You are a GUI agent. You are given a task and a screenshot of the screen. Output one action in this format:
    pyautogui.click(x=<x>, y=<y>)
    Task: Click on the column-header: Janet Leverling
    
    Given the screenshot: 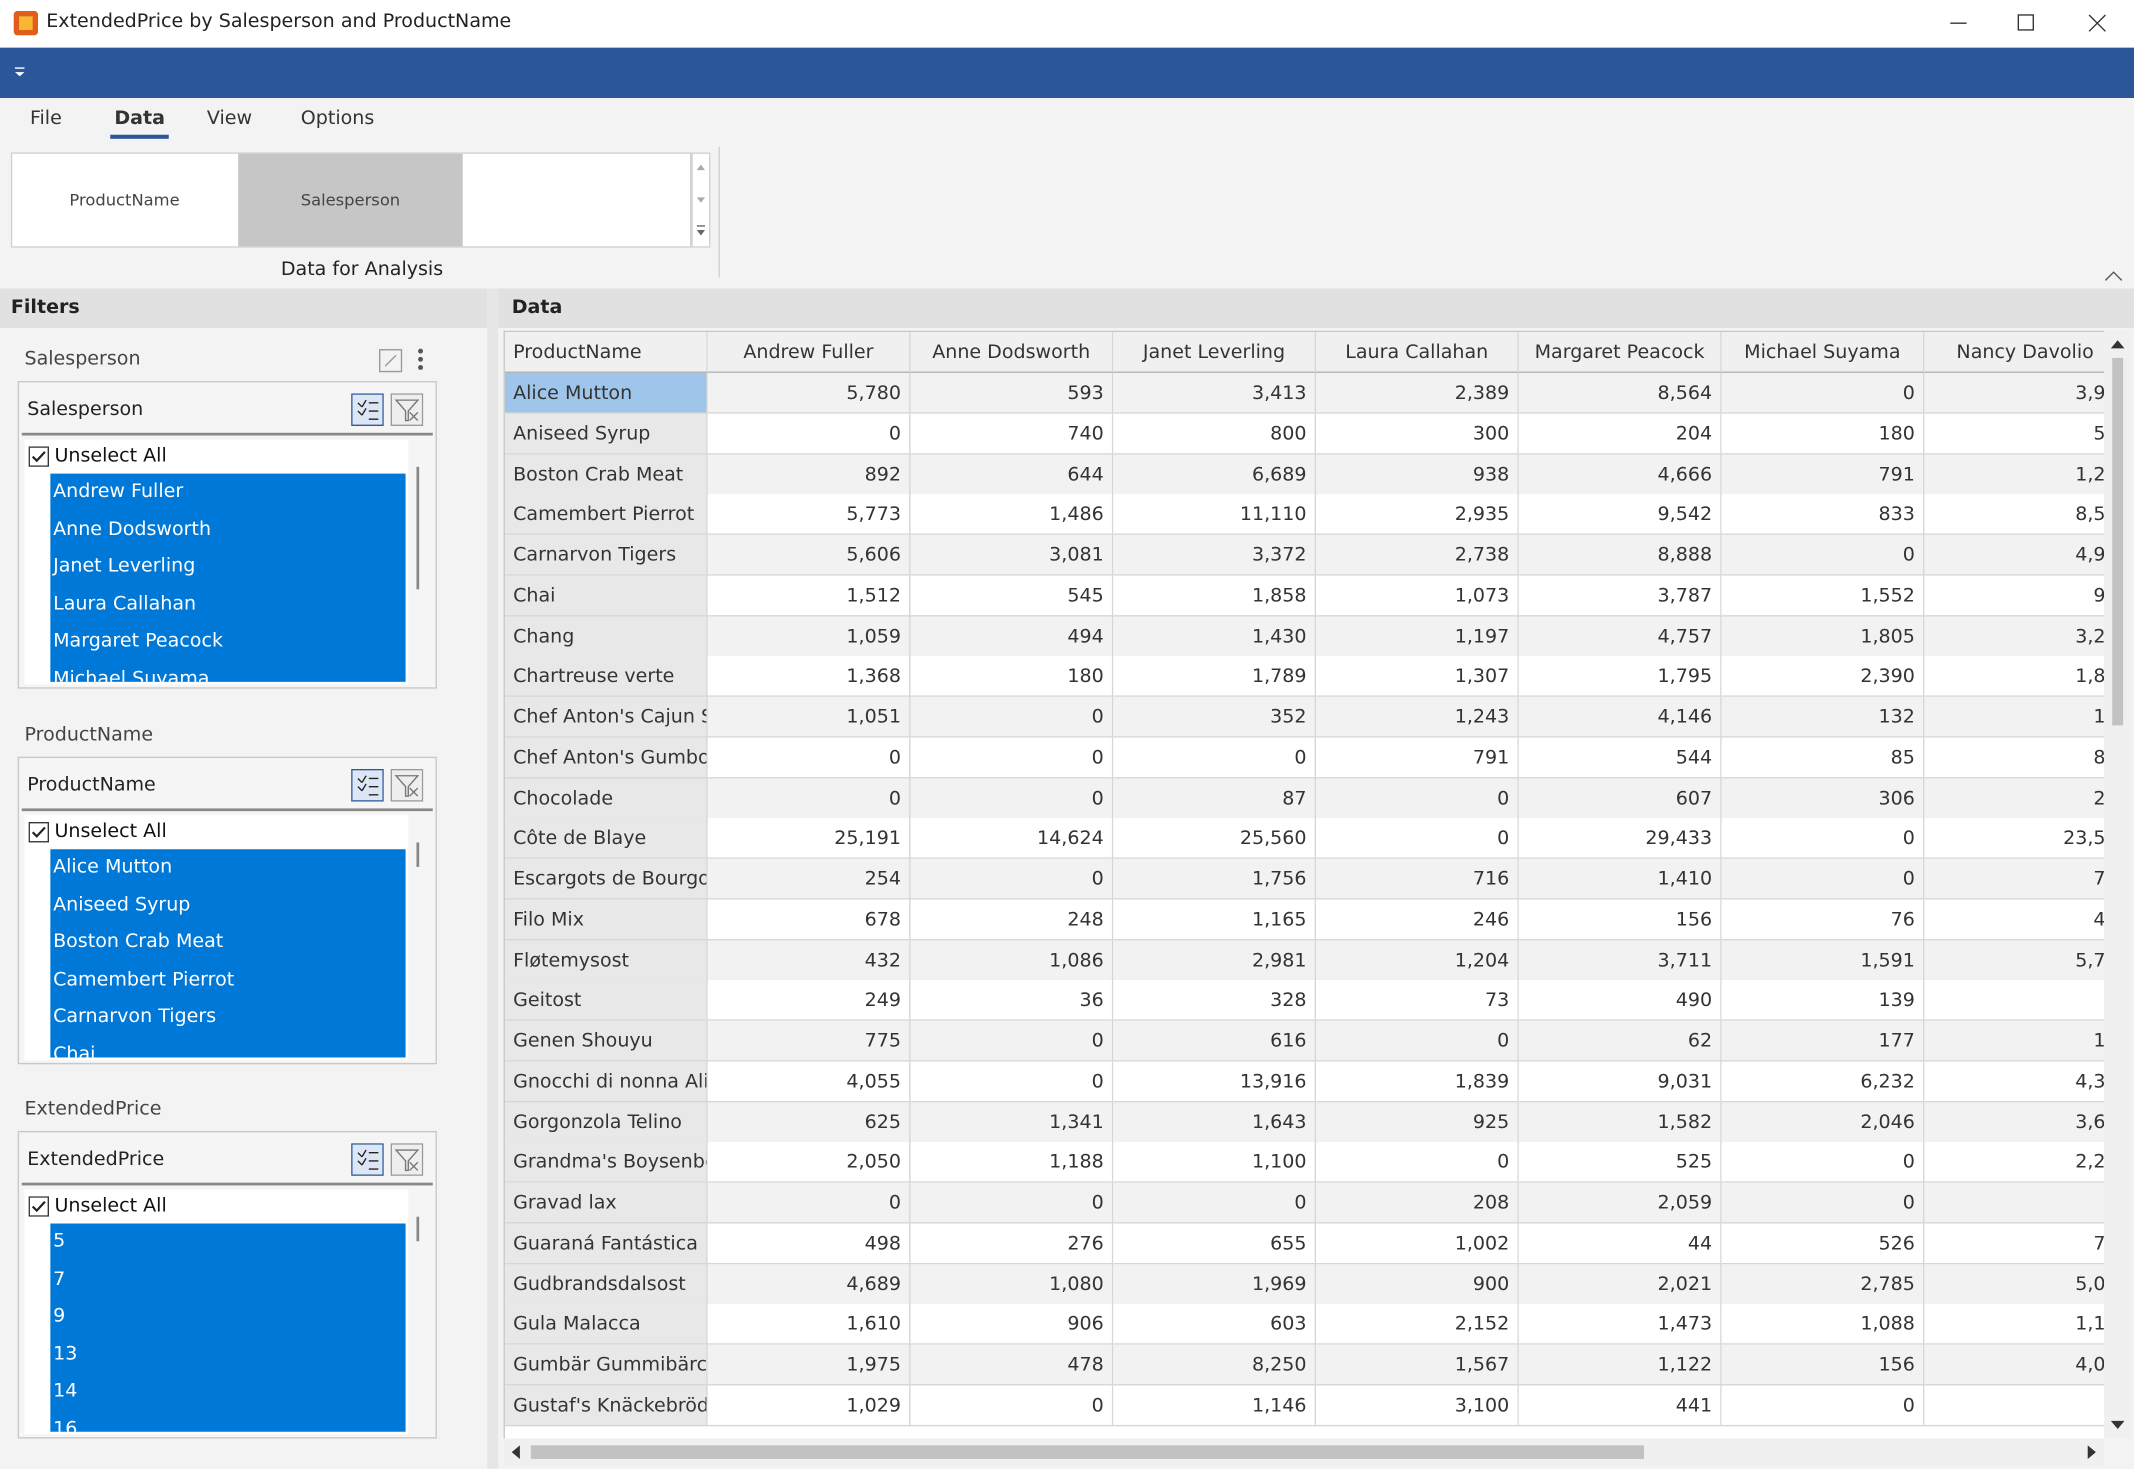 What is the action you would take?
    pyautogui.click(x=1215, y=352)
    